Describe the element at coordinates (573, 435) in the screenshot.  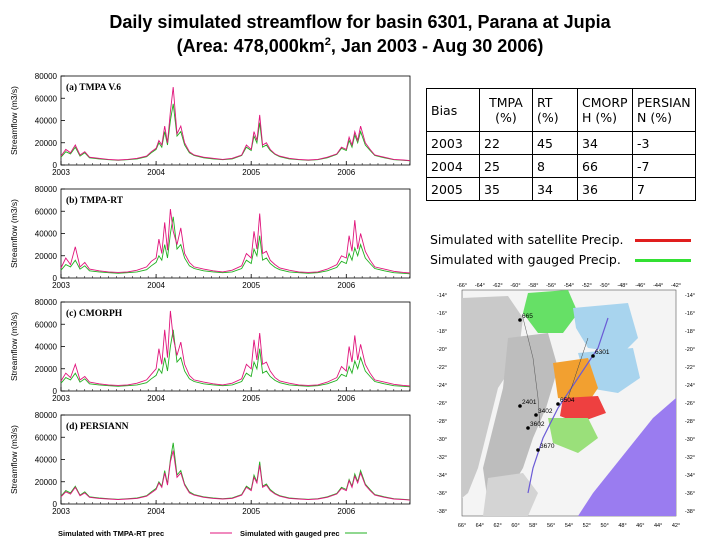
I see `subbasin-green-south` at that location.